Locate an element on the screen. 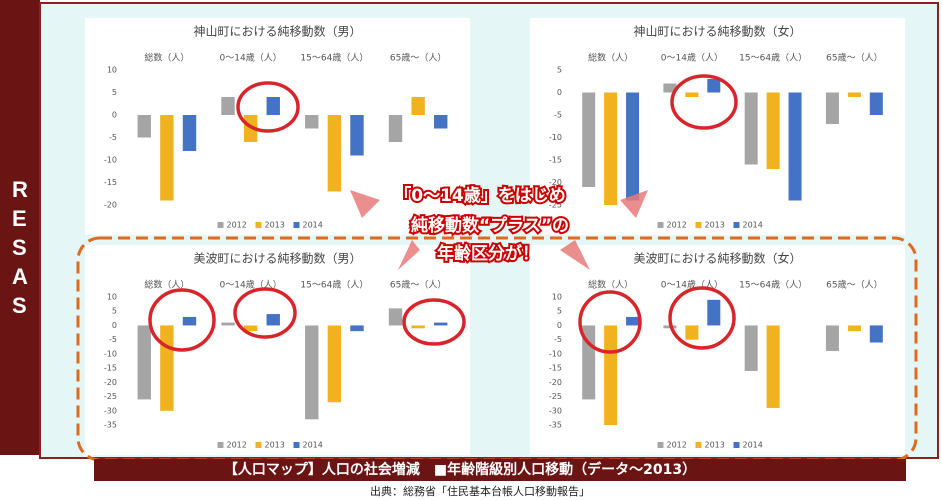 This screenshot has height=500, width=942. category-label: 0～14歳（人） is located at coordinates (251, 58).